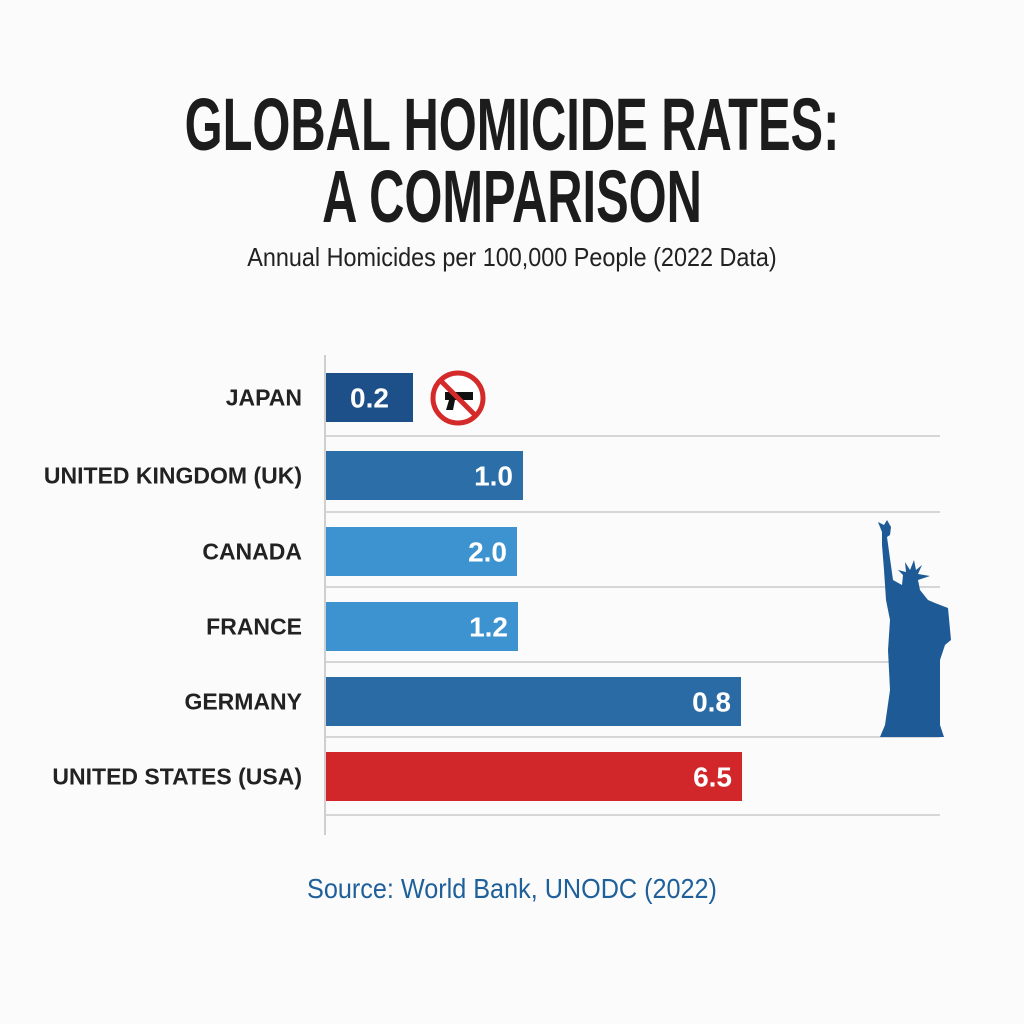  Describe the element at coordinates (422, 626) in the screenshot. I see `bar-france` at that location.